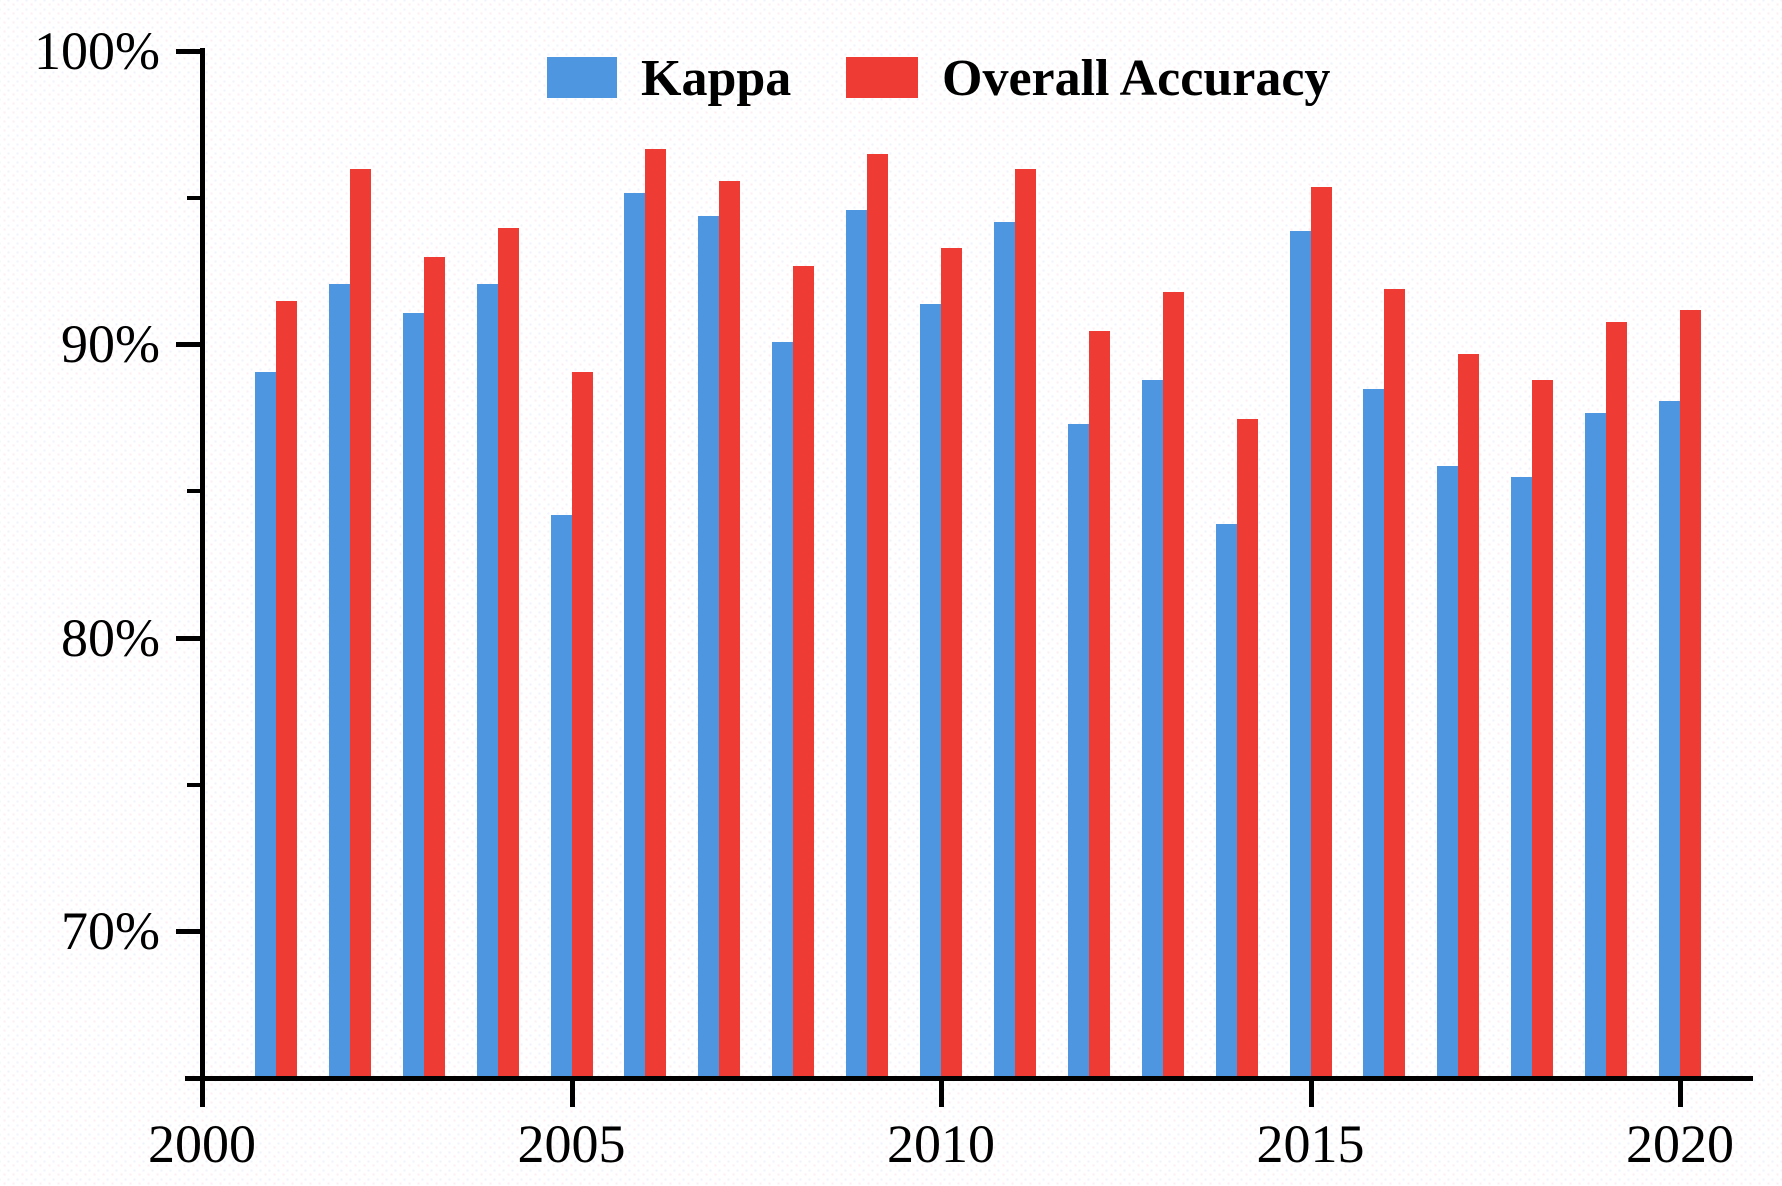 The height and width of the screenshot is (1186, 1782). What do you see at coordinates (572, 1094) in the screenshot?
I see `x-tick-2005` at bounding box center [572, 1094].